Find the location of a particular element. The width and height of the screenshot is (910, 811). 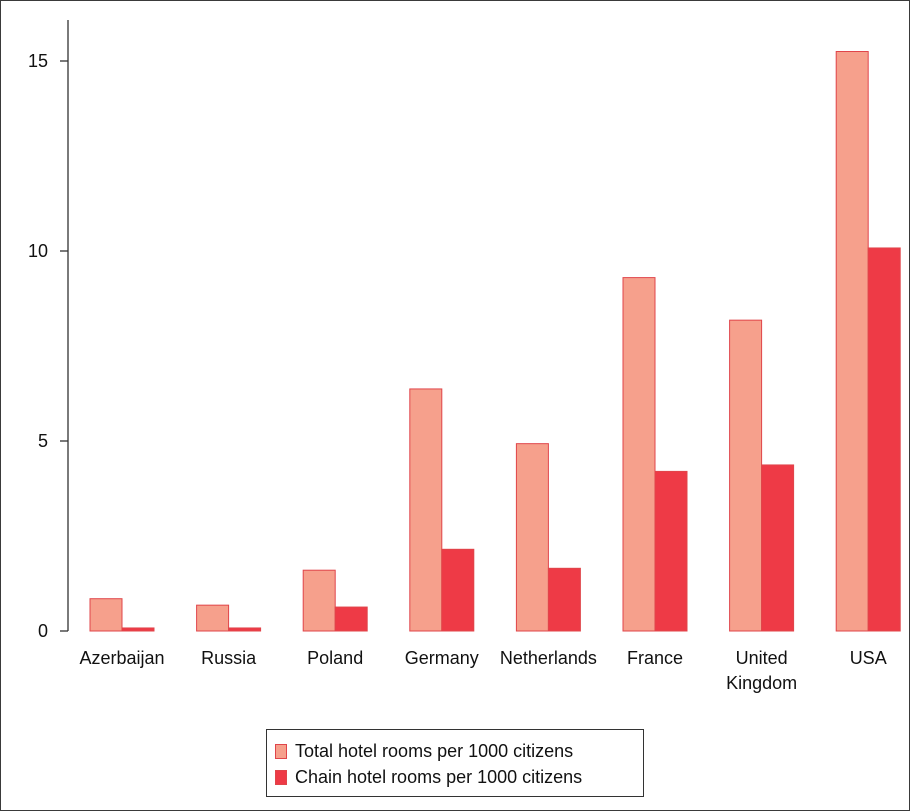

legend-item-chain: Chain hotel rooms per 1000 citizens is located at coordinates (428, 777).